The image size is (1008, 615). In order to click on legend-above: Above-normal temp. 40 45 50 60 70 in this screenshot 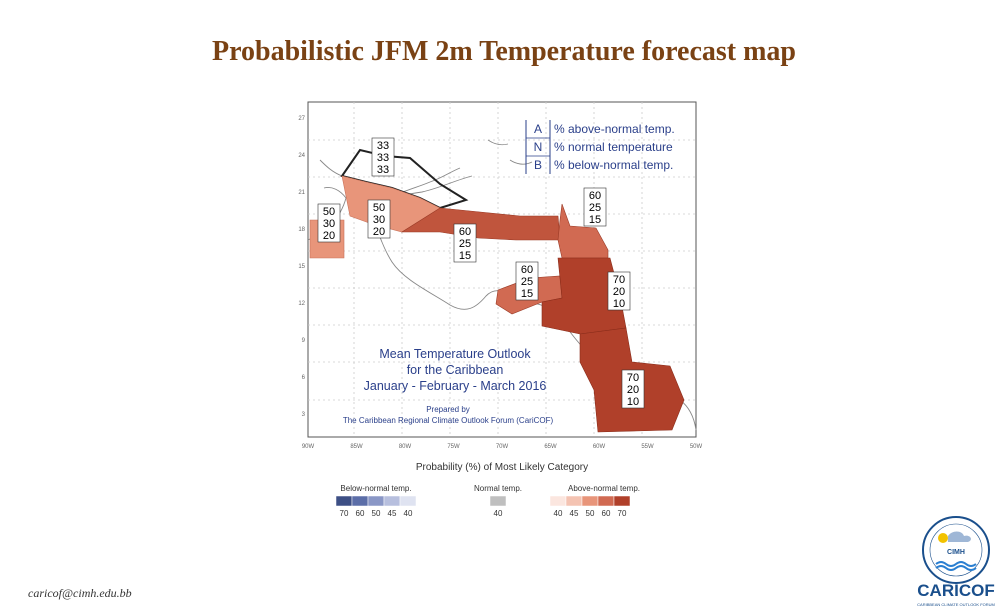, I will do `click(594, 501)`.